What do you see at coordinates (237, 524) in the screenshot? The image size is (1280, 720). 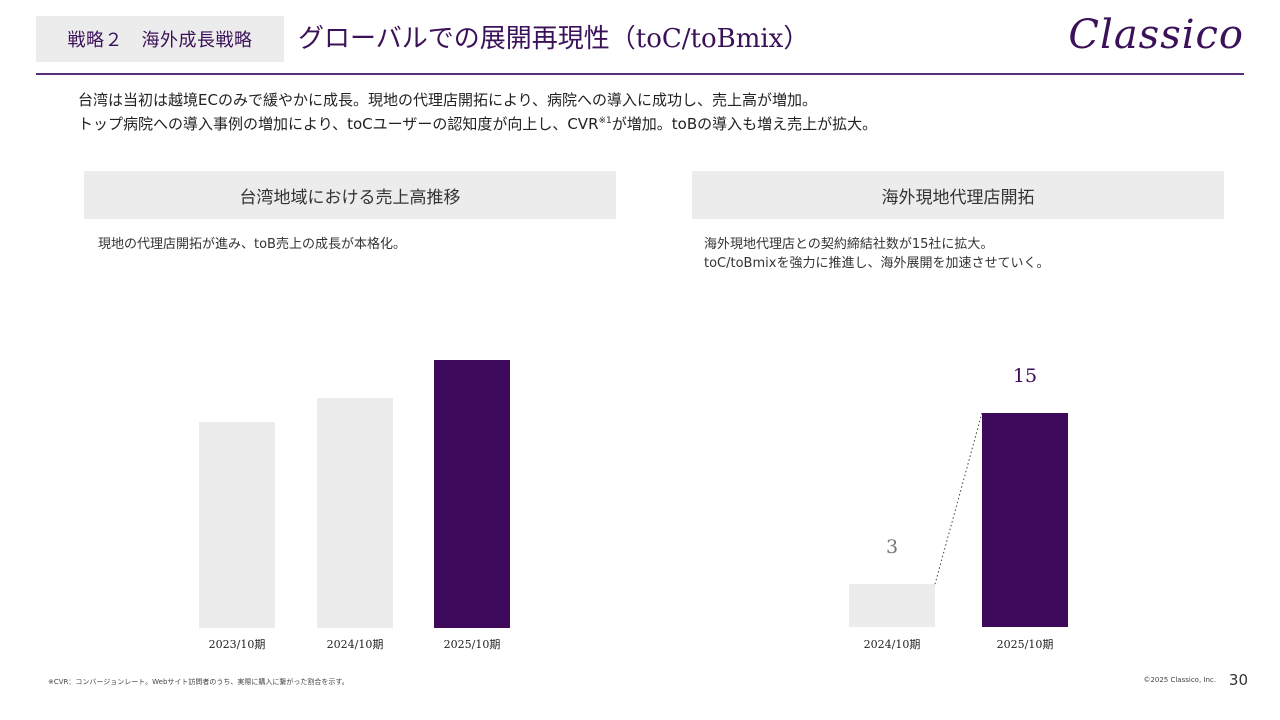 I see `bar-2023/10期` at bounding box center [237, 524].